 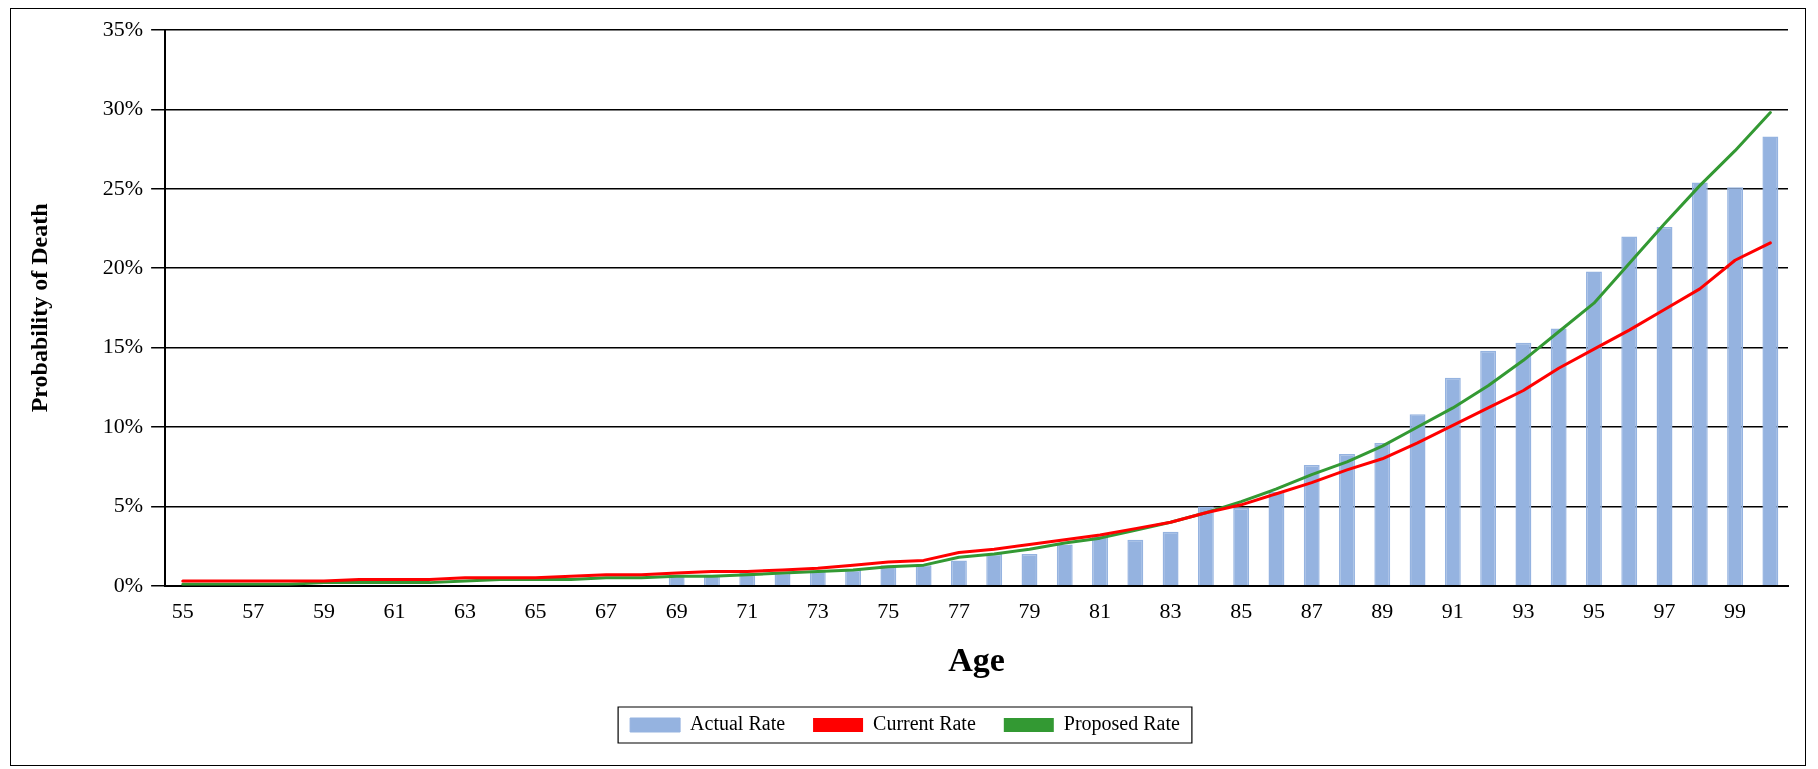 I want to click on x-tick-label: 63, so click(x=465, y=610).